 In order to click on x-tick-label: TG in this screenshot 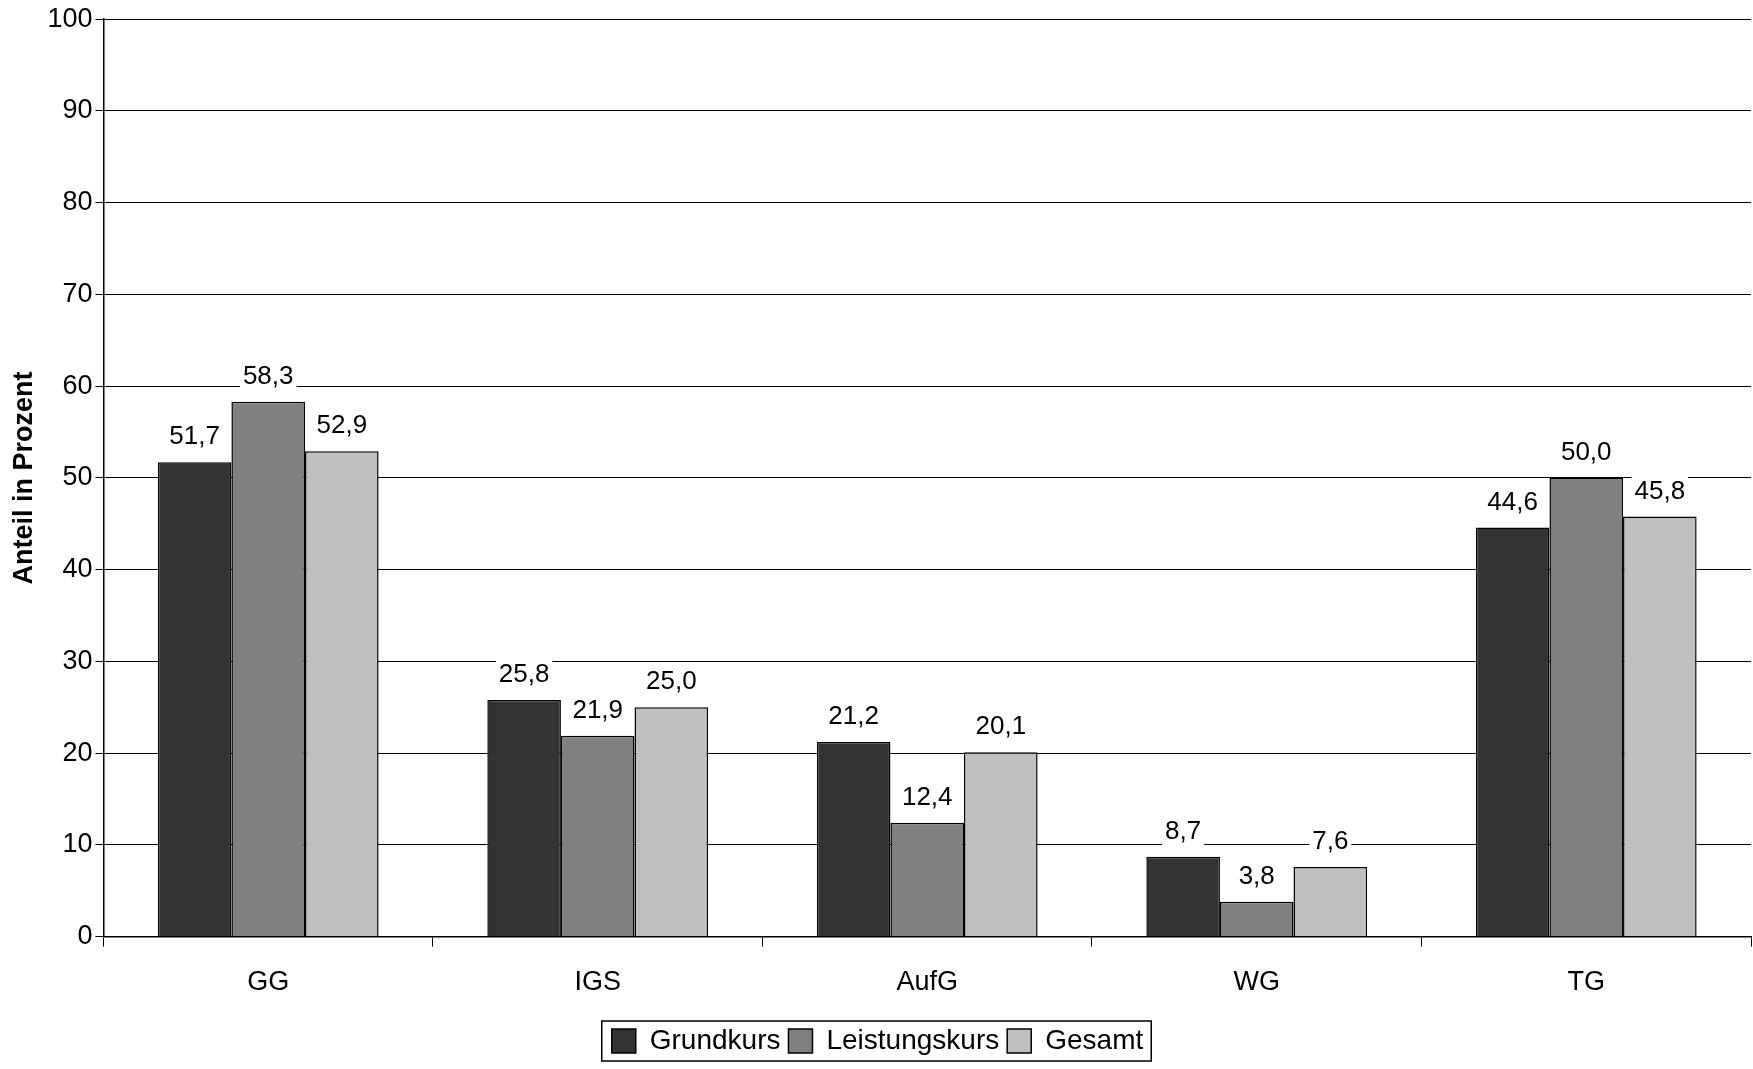, I will do `click(1586, 981)`.